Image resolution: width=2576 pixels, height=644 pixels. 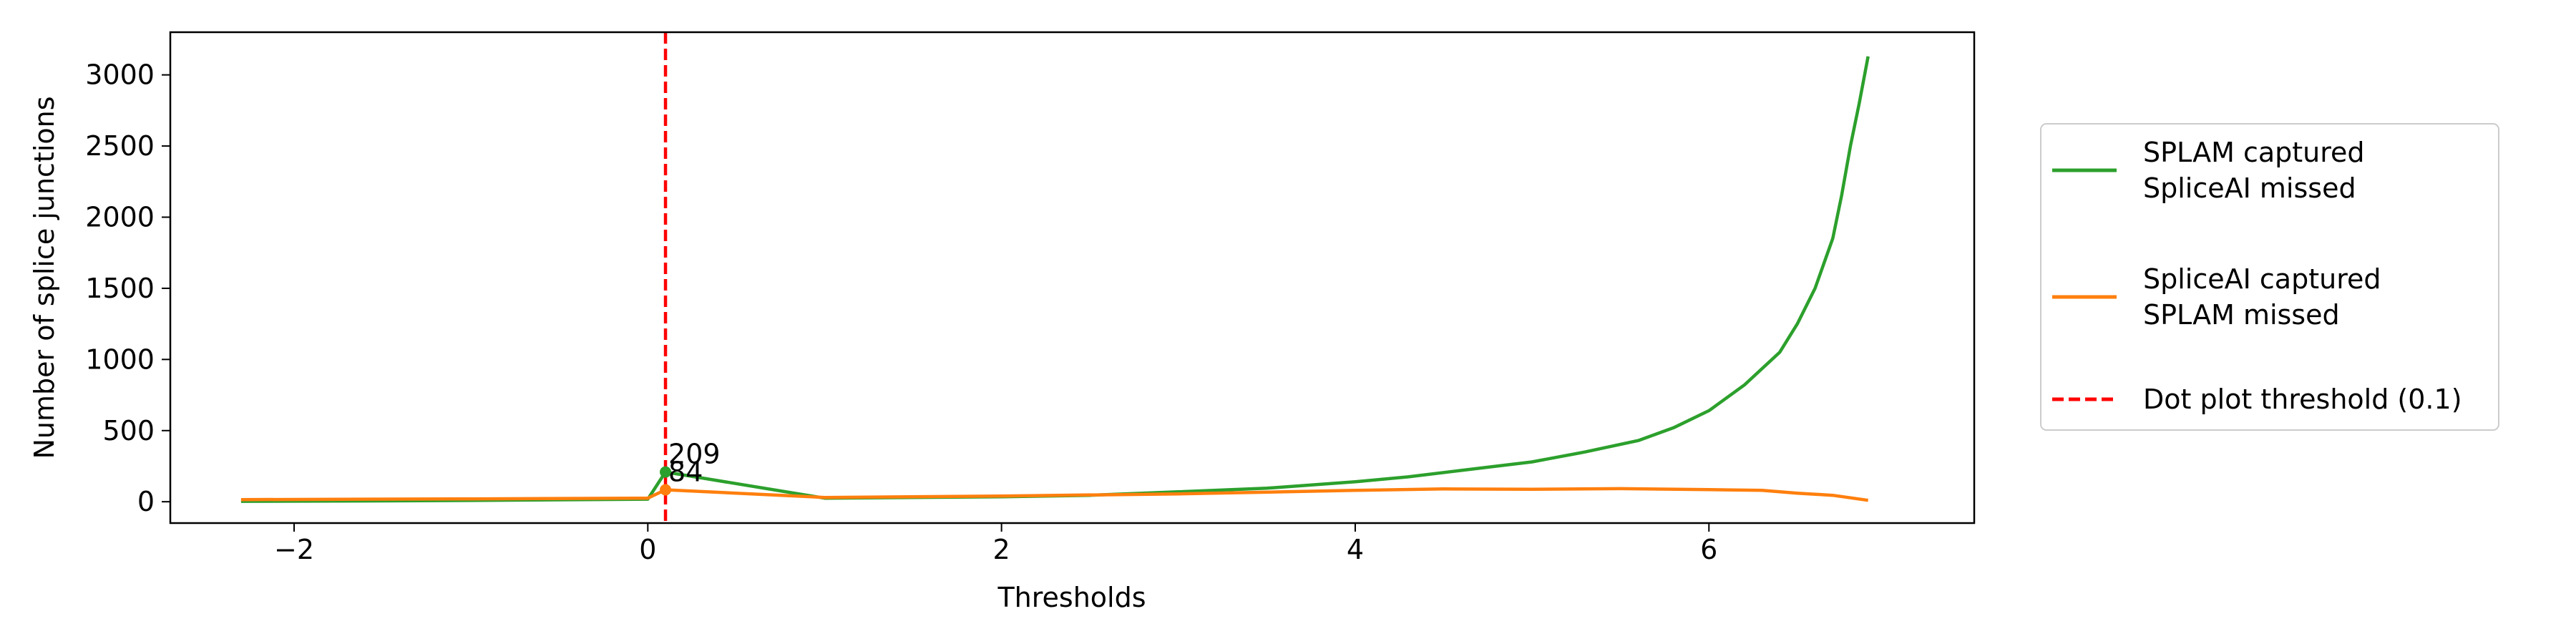 What do you see at coordinates (1355, 549) in the screenshot?
I see `x-tick-label: 4` at bounding box center [1355, 549].